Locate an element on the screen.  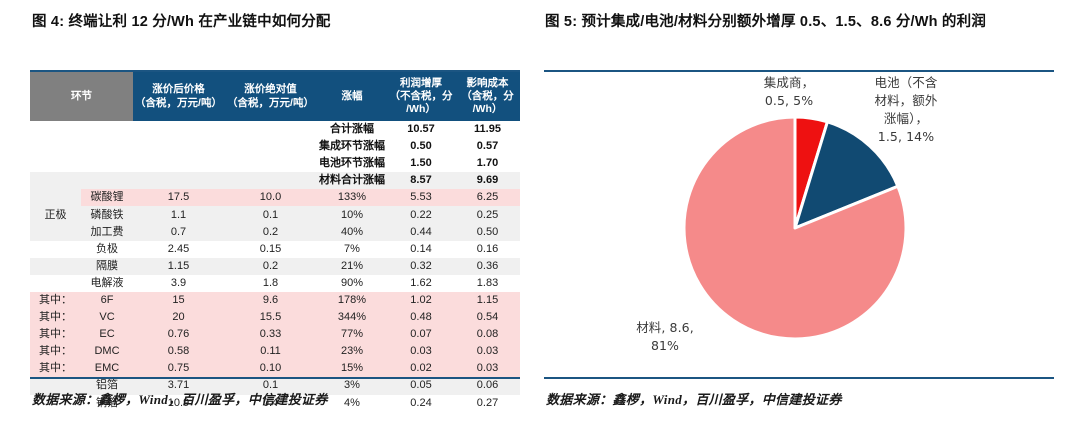
summary-cost: 1.70 is located at coordinates (487, 163).